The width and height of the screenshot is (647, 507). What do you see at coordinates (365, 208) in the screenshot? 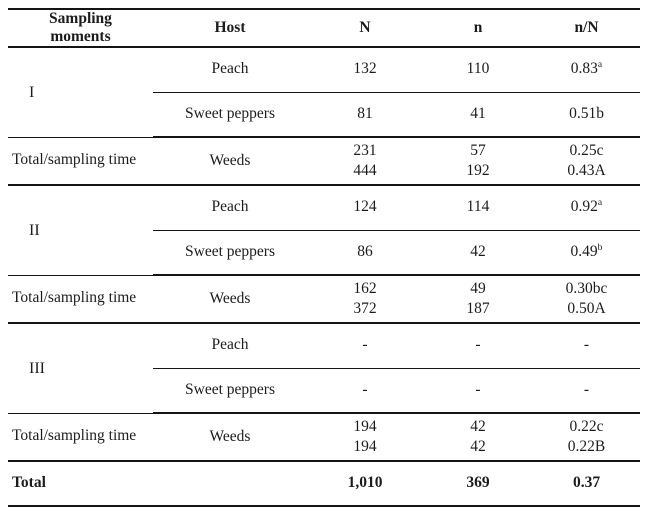
I see `cell-N: 124` at bounding box center [365, 208].